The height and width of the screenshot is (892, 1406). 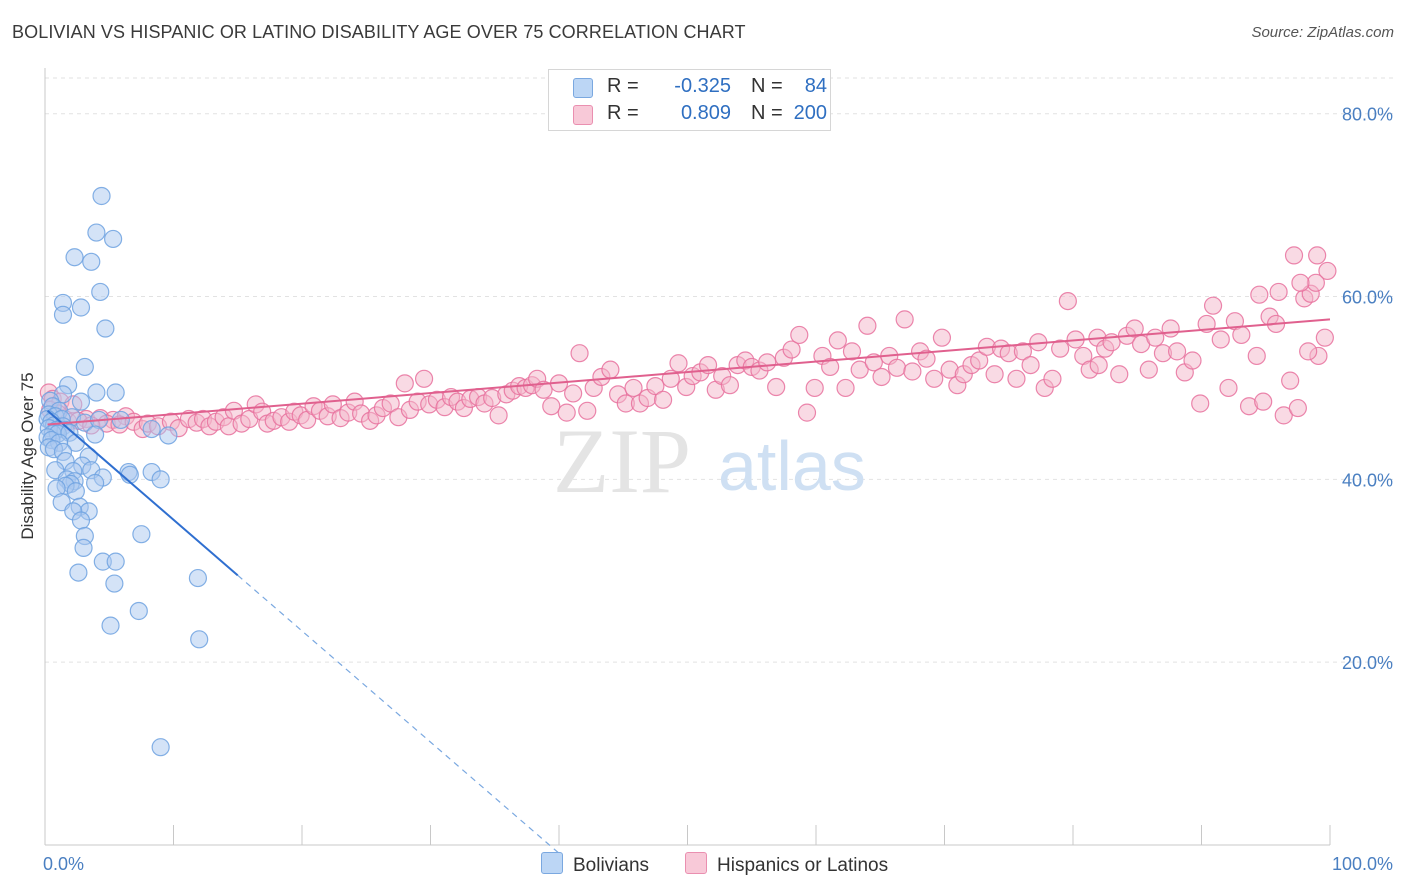 I want to click on legend-swatch-bolivians, so click(x=583, y=88).